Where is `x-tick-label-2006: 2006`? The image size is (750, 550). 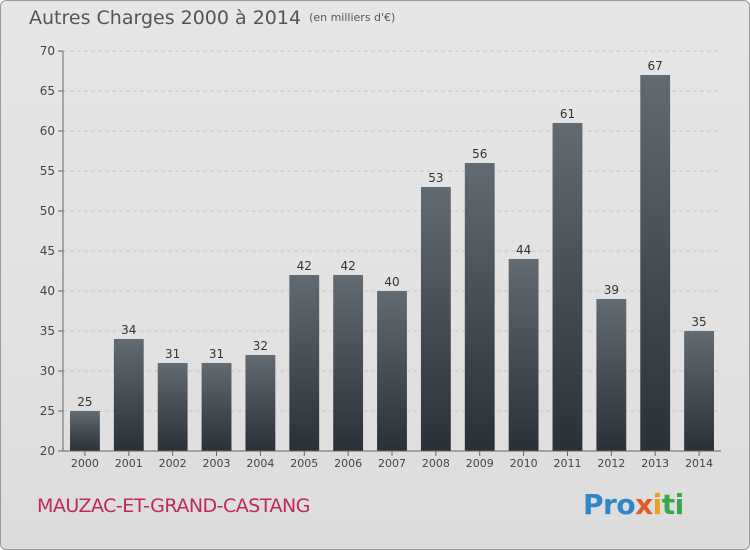
x-tick-label-2006: 2006 is located at coordinates (348, 463).